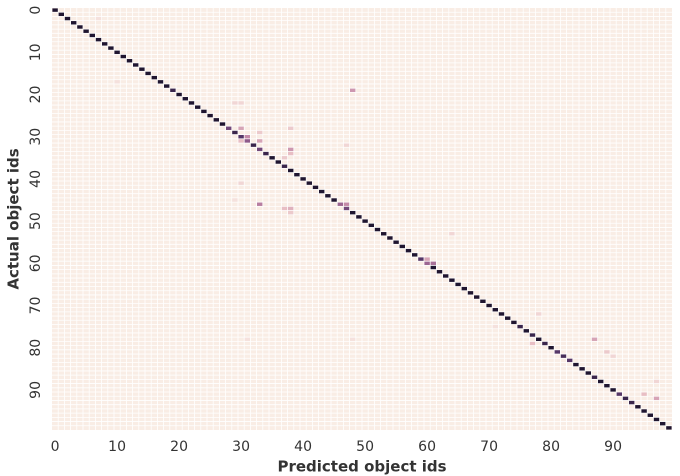  I want to click on x-tick-label: 30, so click(241, 447).